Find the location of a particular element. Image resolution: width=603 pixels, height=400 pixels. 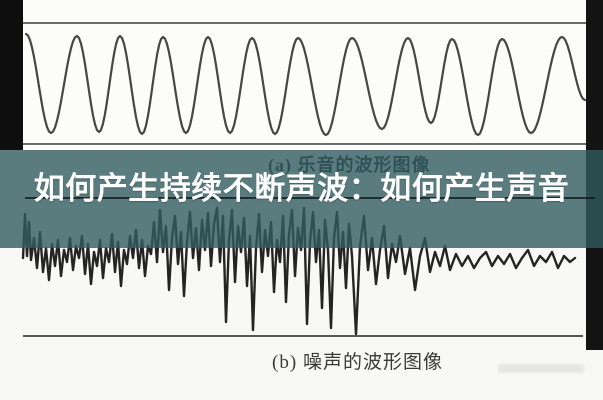

scan-smudge is located at coordinates (541, 368).